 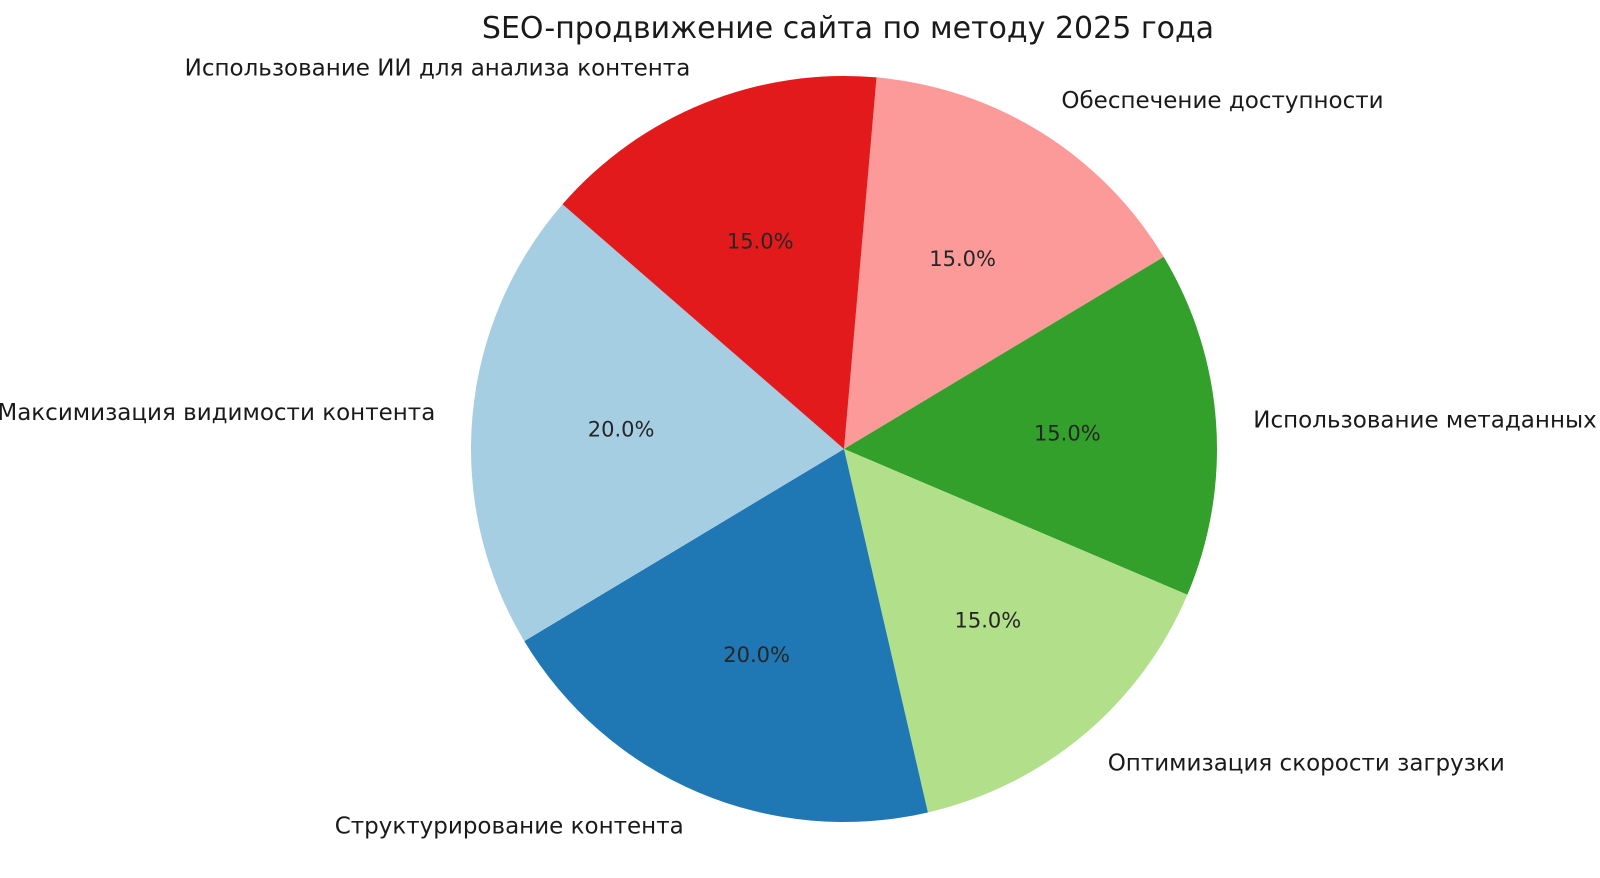 What do you see at coordinates (988, 620) in the screenshot?
I see `percent-label-2: 15.0%` at bounding box center [988, 620].